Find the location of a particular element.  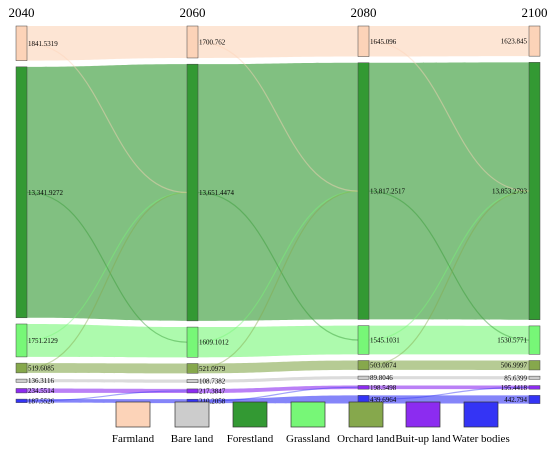

value-label-grassland-2100: 1530.5771 is located at coordinates (512, 341).